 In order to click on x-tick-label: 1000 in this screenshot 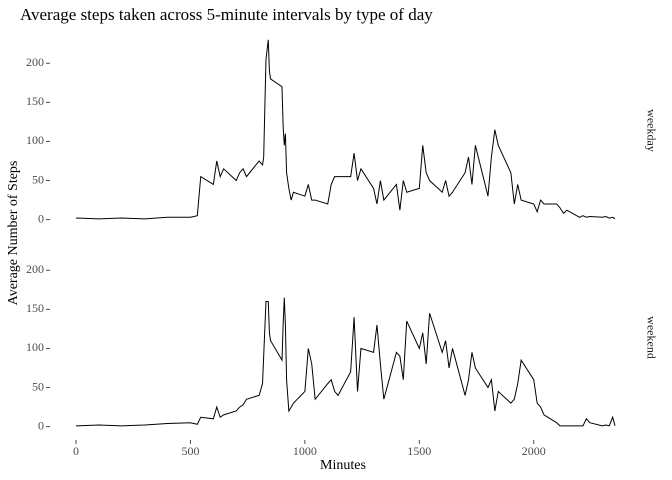, I will do `click(305, 451)`.